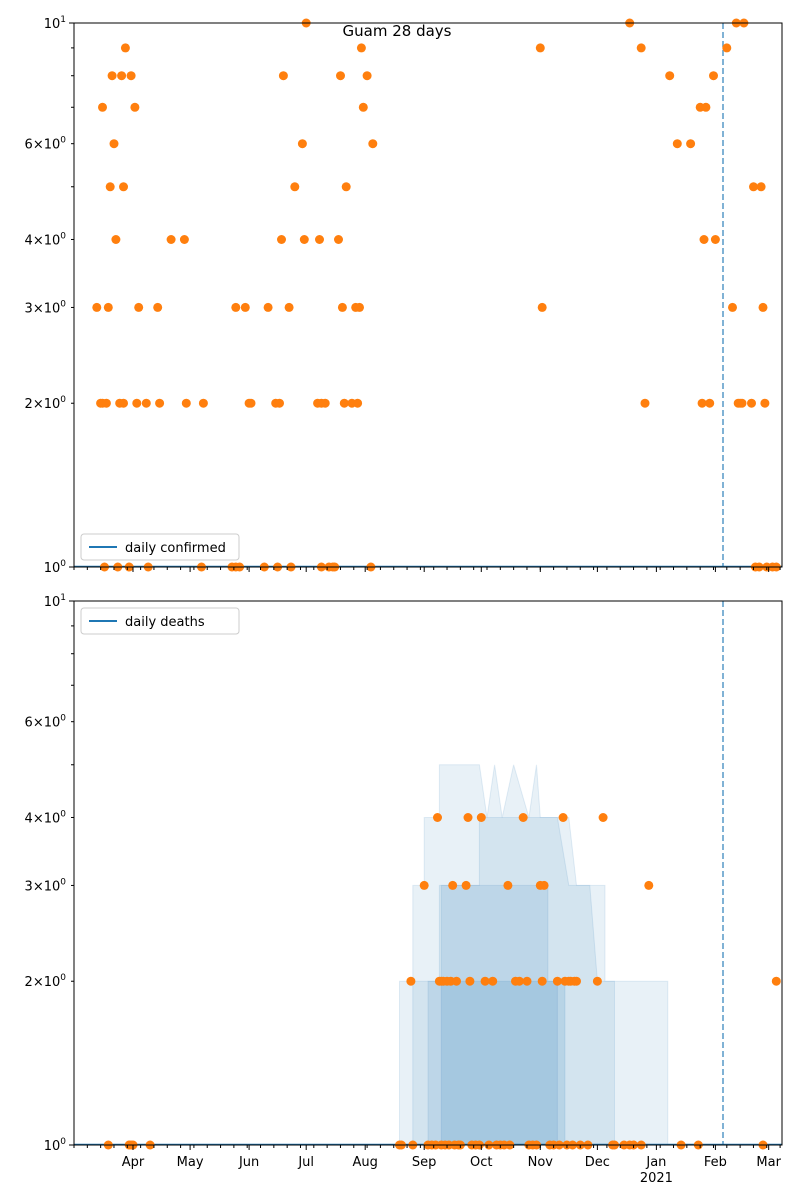 The height and width of the screenshot is (1200, 800). What do you see at coordinates (46, 144) in the screenshot?
I see `confirmed-ytick-label-4: 6×100` at bounding box center [46, 144].